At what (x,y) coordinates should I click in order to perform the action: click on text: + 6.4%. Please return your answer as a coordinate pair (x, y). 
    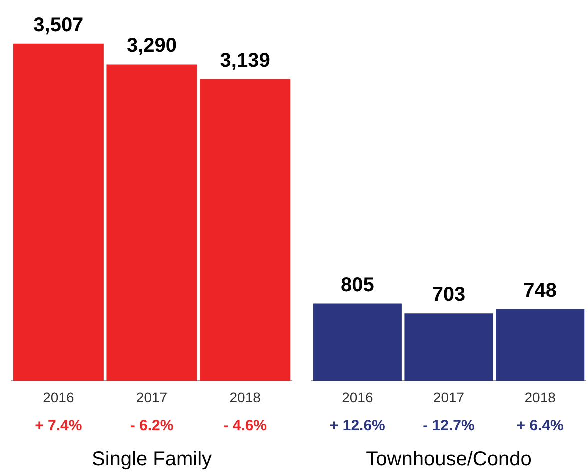
    Looking at the image, I should click on (540, 425).